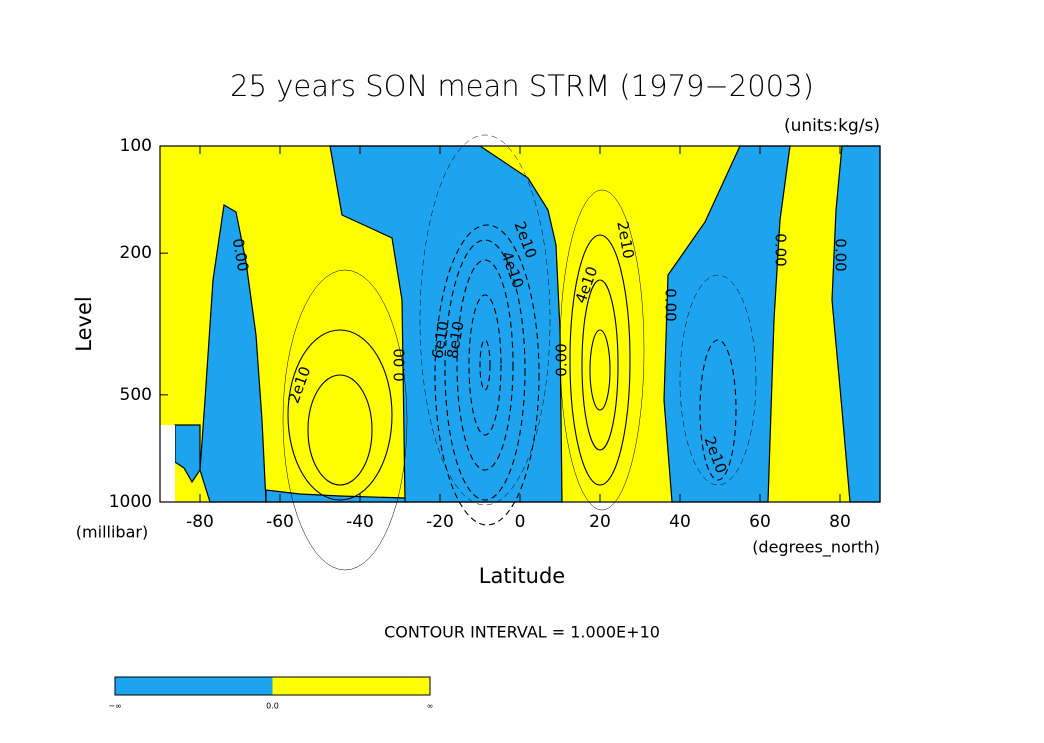  Describe the element at coordinates (167, 463) in the screenshot. I see `missing-data` at that location.